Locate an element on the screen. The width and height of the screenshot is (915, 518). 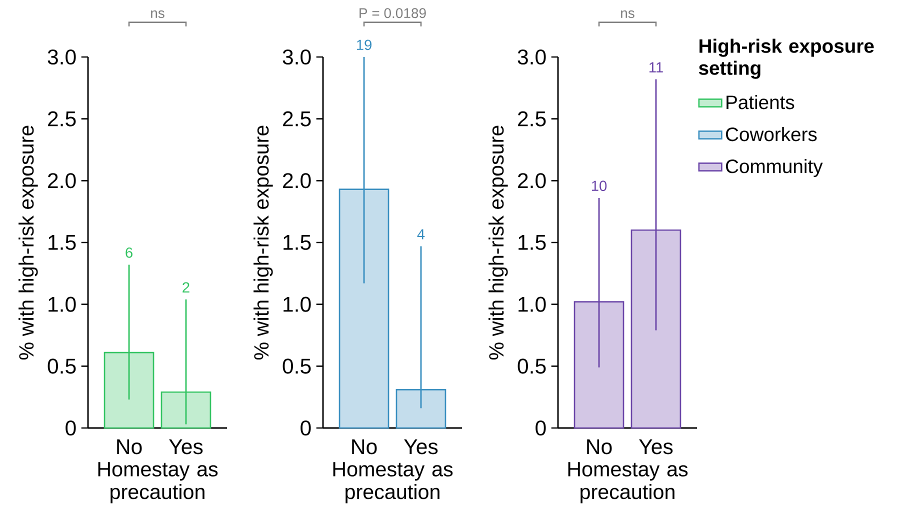
legend-label: Community is located at coordinates (774, 168).